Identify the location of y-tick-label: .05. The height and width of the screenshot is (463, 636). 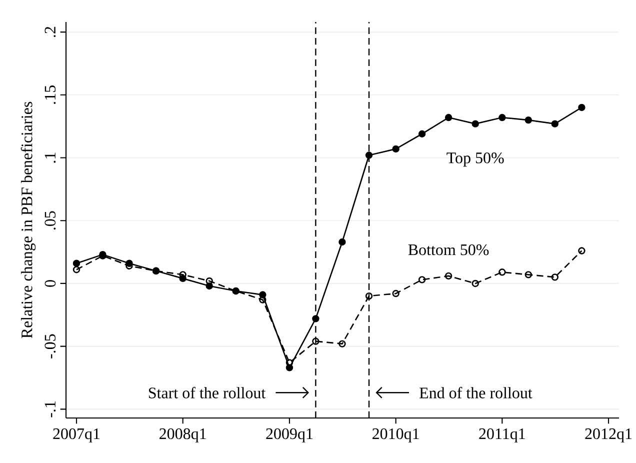
(50, 220).